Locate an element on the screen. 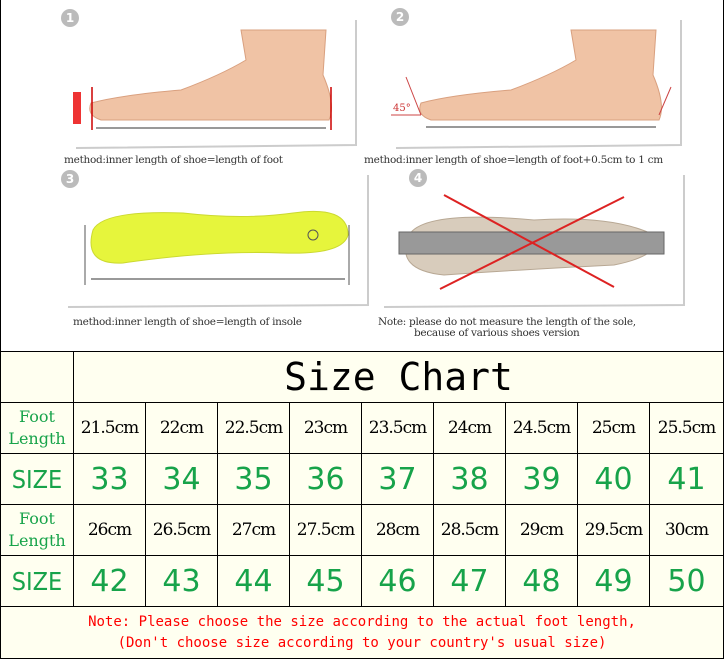  size-cell: 39 is located at coordinates (541, 479).